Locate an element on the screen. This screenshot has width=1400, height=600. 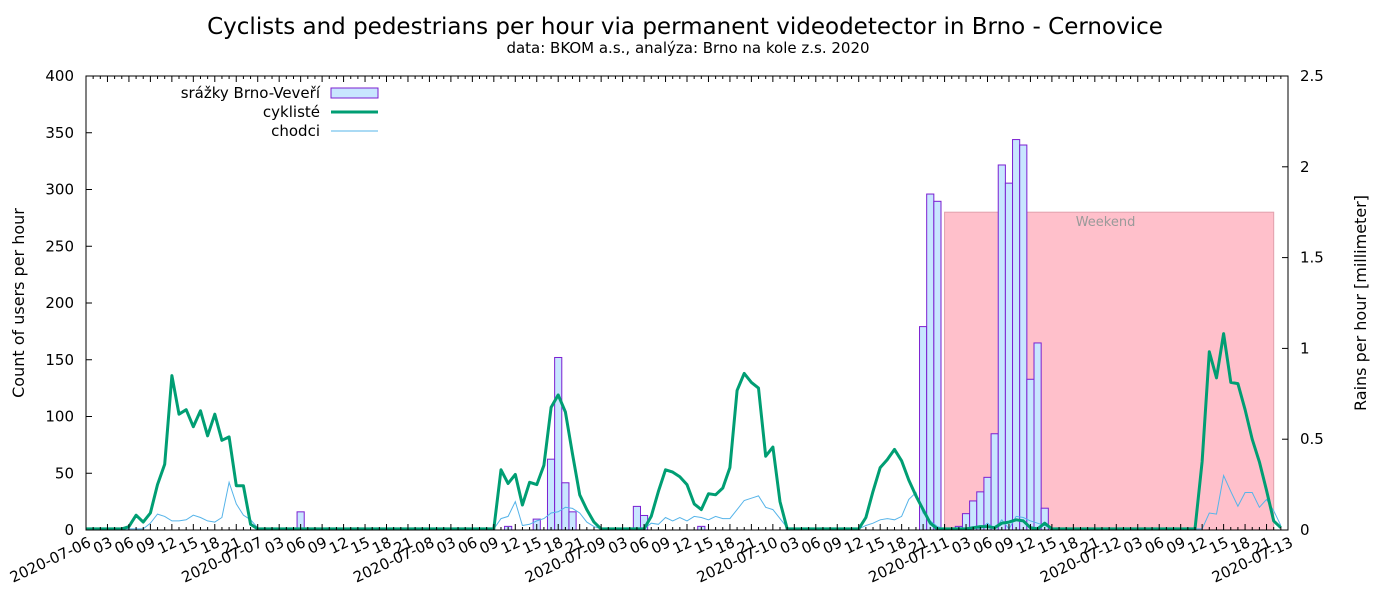
y2-tick-label: 2 is located at coordinates (1305, 167).